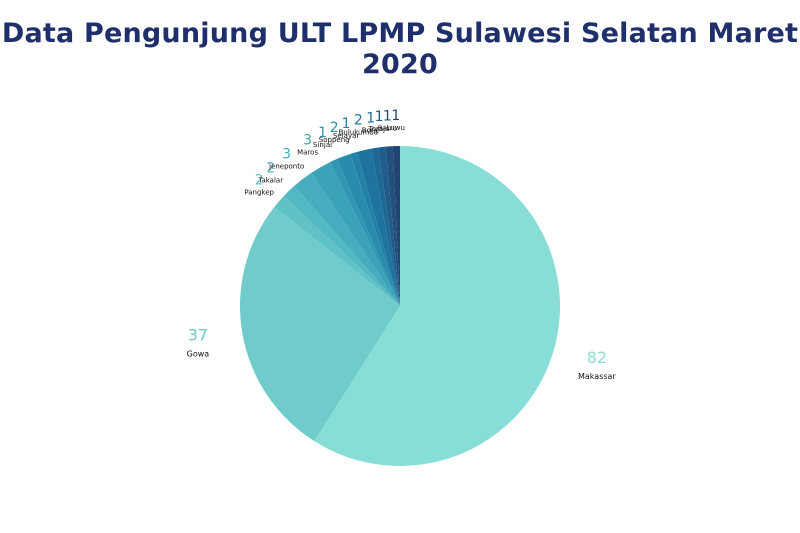 Image resolution: width=800 pixels, height=533 pixels. I want to click on pie-slice-pangkep, so click(337, 251).